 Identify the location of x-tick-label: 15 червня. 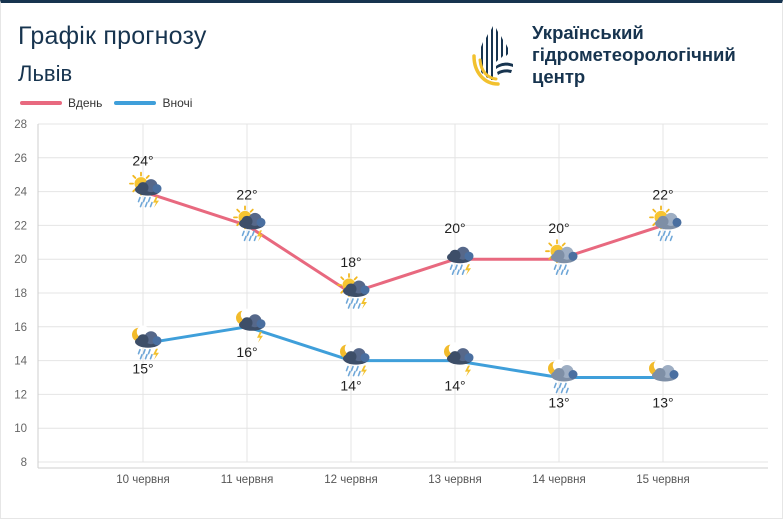
(662, 480).